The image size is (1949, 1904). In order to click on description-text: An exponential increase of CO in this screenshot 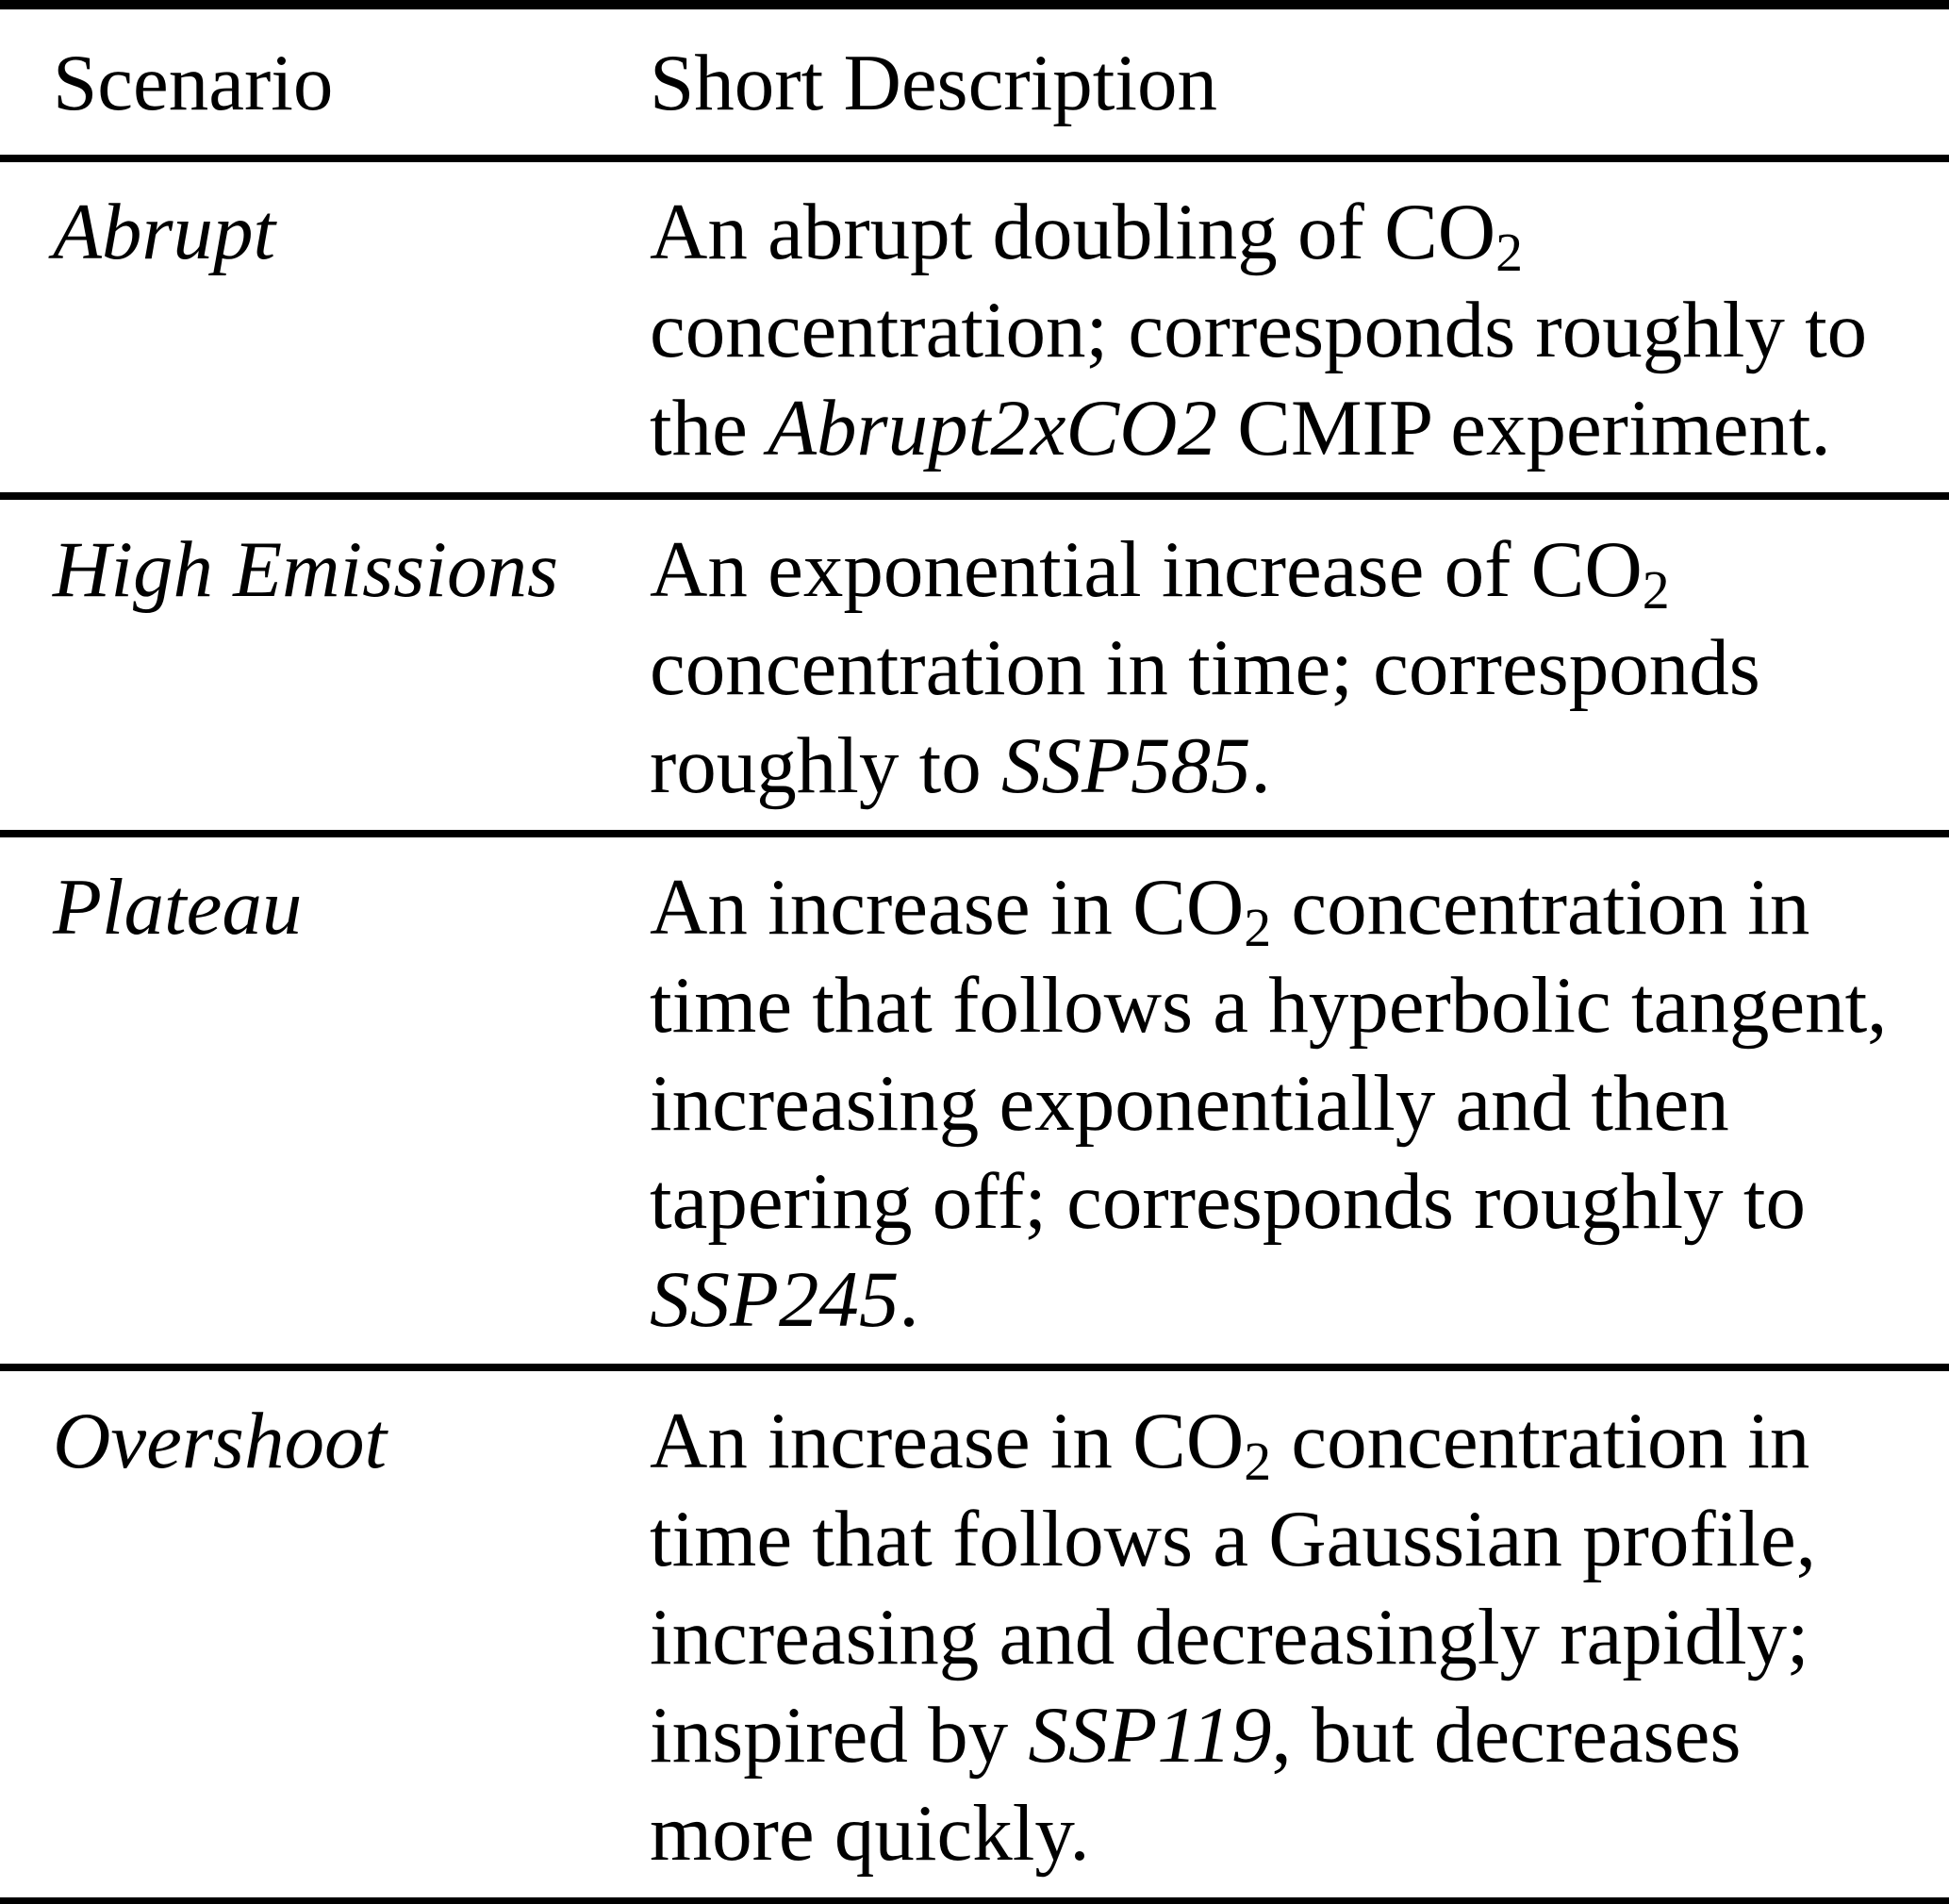, I will do `click(1147, 569)`.